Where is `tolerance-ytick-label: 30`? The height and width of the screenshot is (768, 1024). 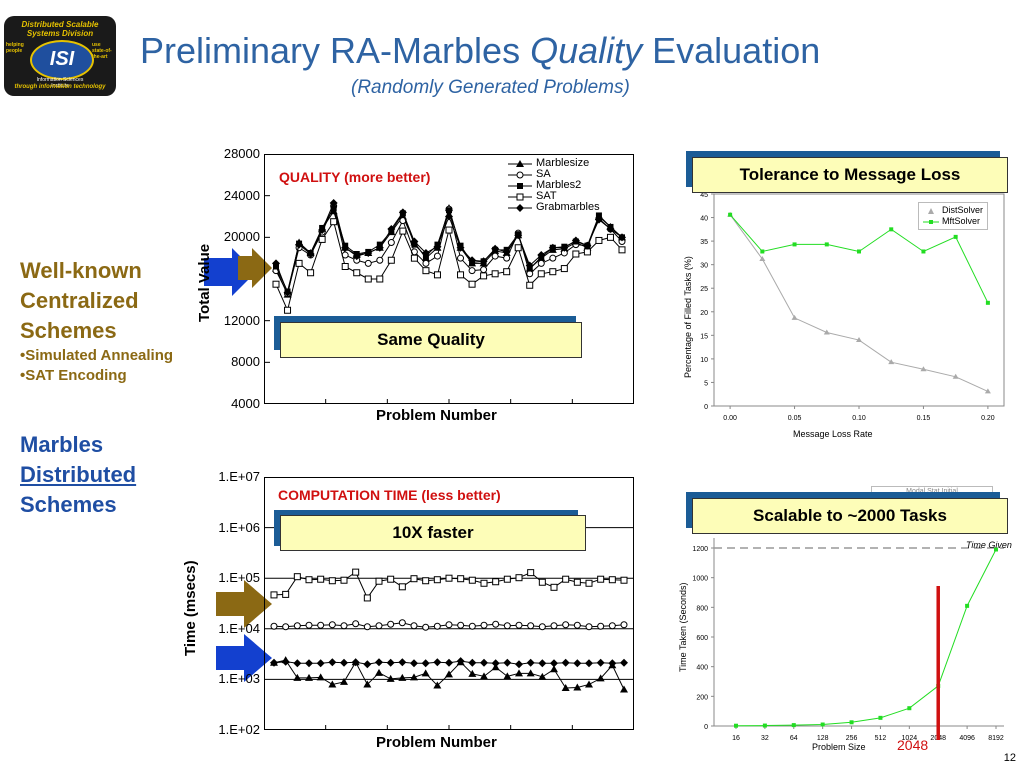 tolerance-ytick-label: 30 is located at coordinates (704, 266).